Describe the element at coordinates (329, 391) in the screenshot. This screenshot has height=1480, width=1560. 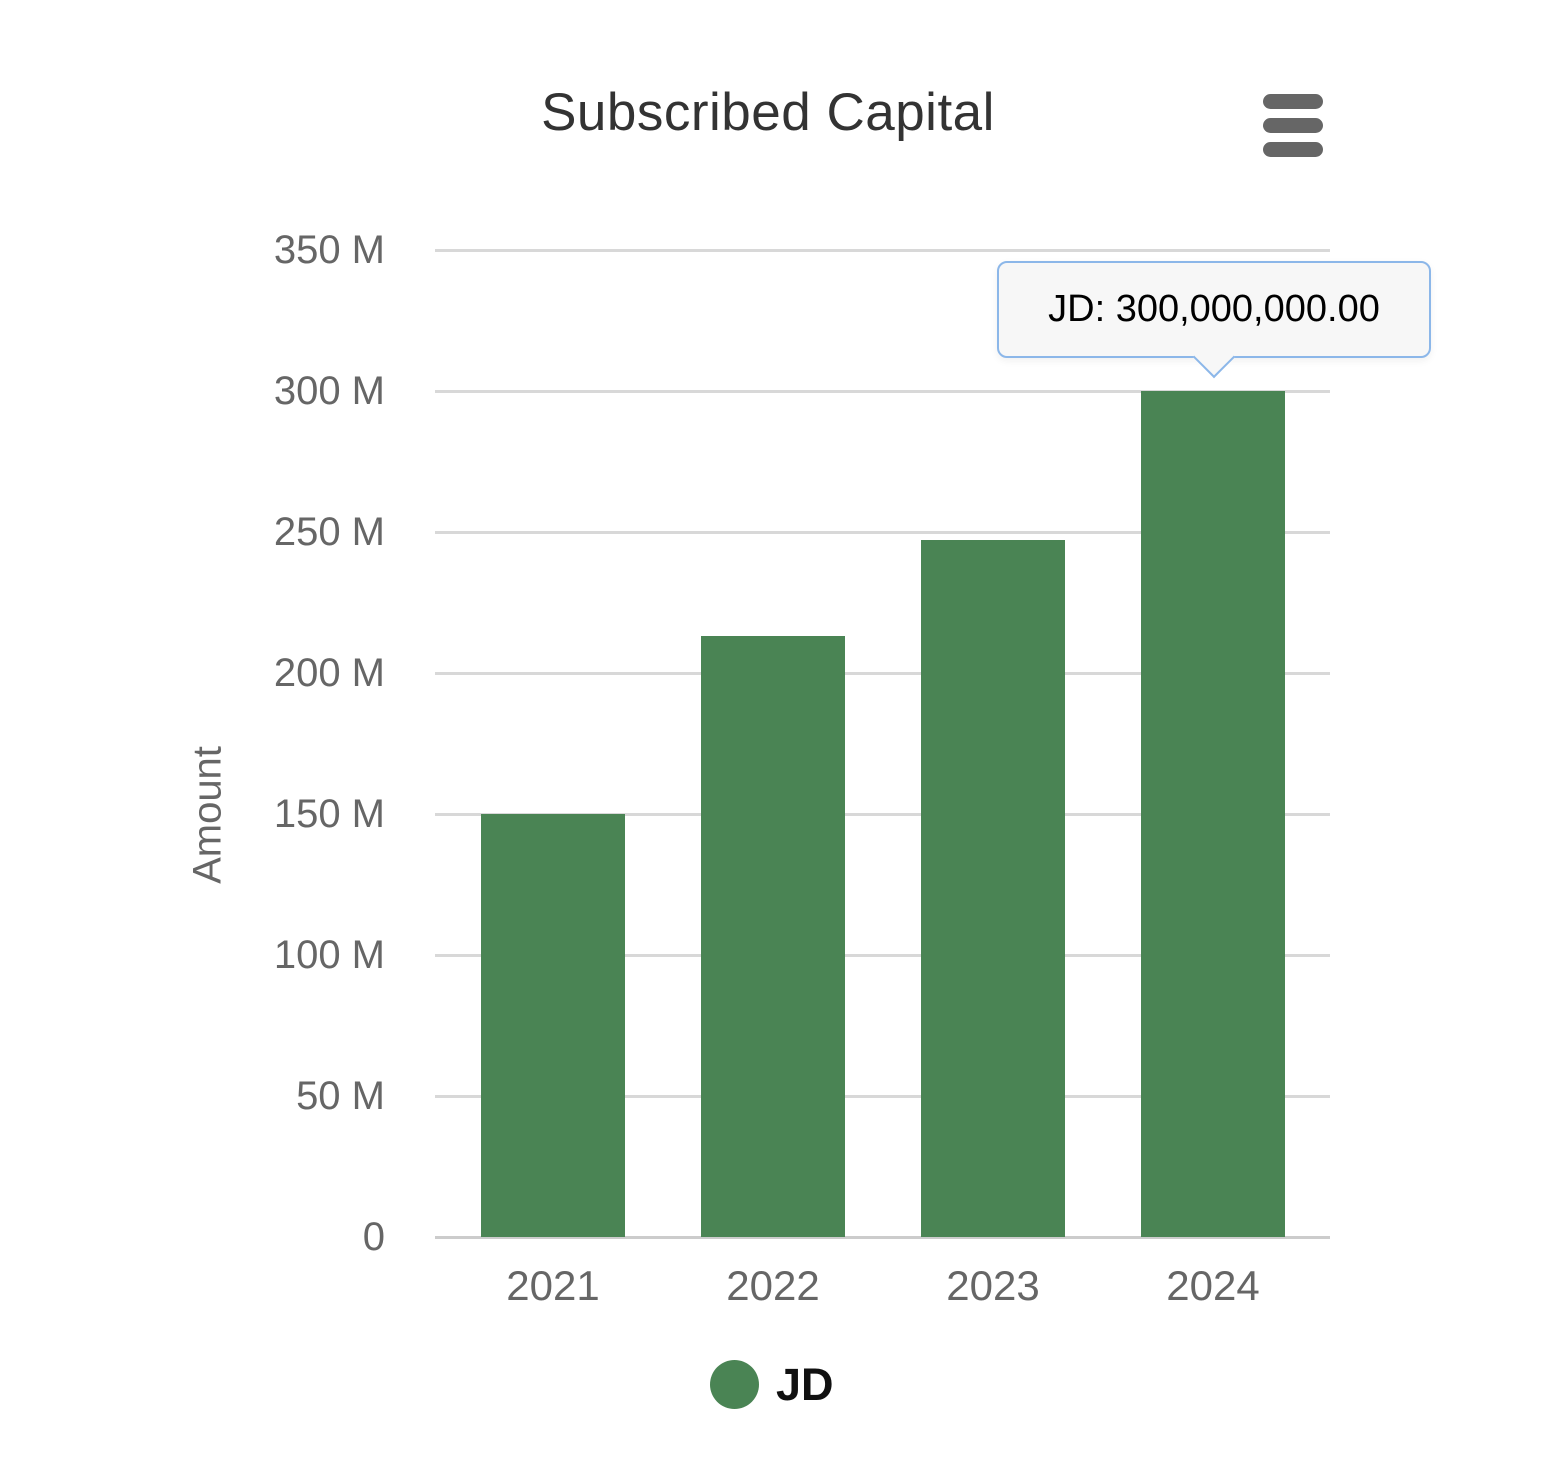
I see `y-axis-tick-label: 300 M` at that location.